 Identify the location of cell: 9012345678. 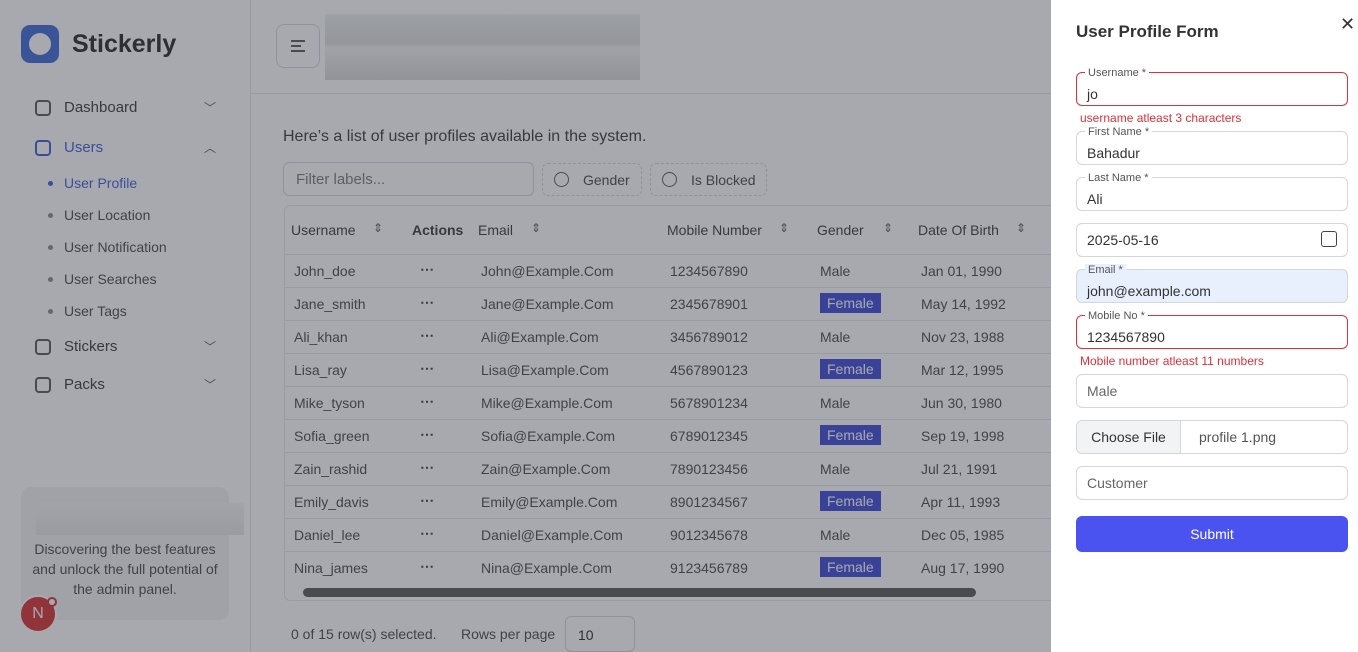
(709, 535).